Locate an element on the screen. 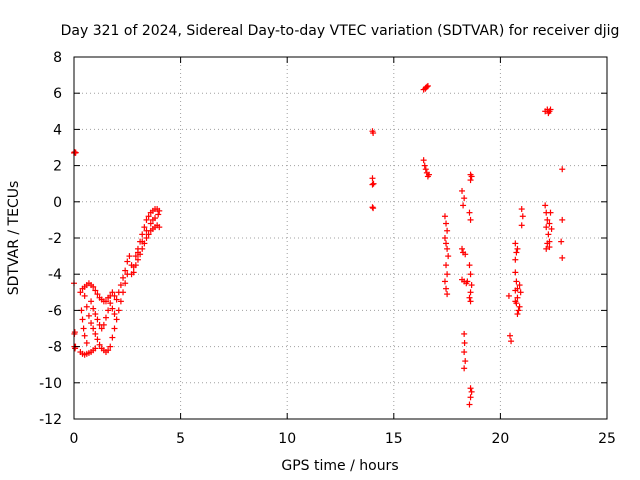  y-tick-label: -8 is located at coordinates (55, 348).